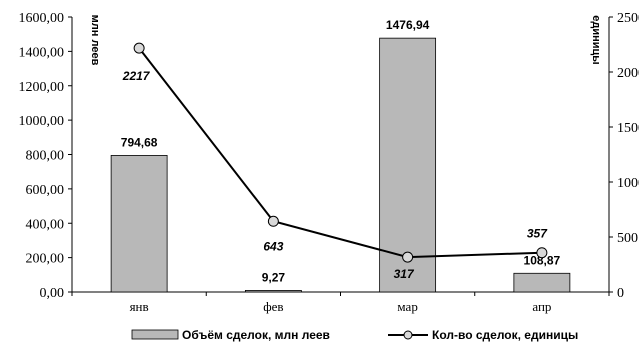 The width and height of the screenshot is (639, 344). Describe the element at coordinates (256, 335) in the screenshot. I see `legend-label-bars: Объём сделок, млн леев` at that location.